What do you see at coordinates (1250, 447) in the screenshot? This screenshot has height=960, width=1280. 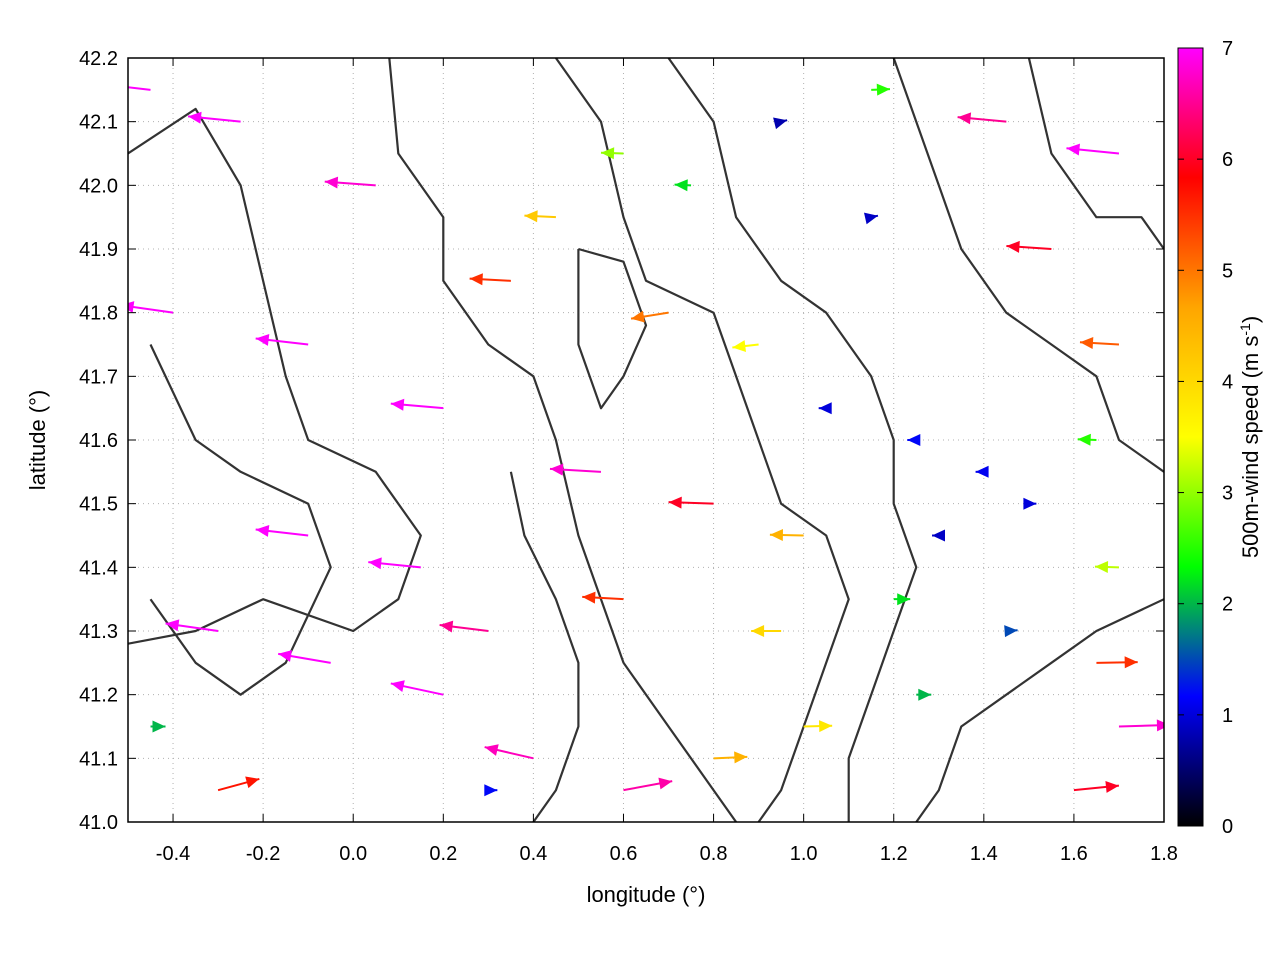 I see `colorbar-label-main: 500m-wind speed (m s` at bounding box center [1250, 447].